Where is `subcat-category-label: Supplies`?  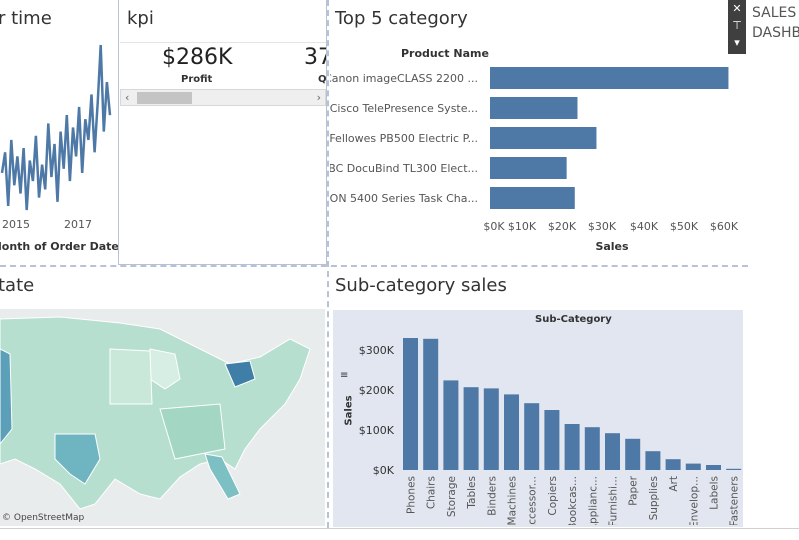
subcat-category-label: Supplies is located at coordinates (654, 498).